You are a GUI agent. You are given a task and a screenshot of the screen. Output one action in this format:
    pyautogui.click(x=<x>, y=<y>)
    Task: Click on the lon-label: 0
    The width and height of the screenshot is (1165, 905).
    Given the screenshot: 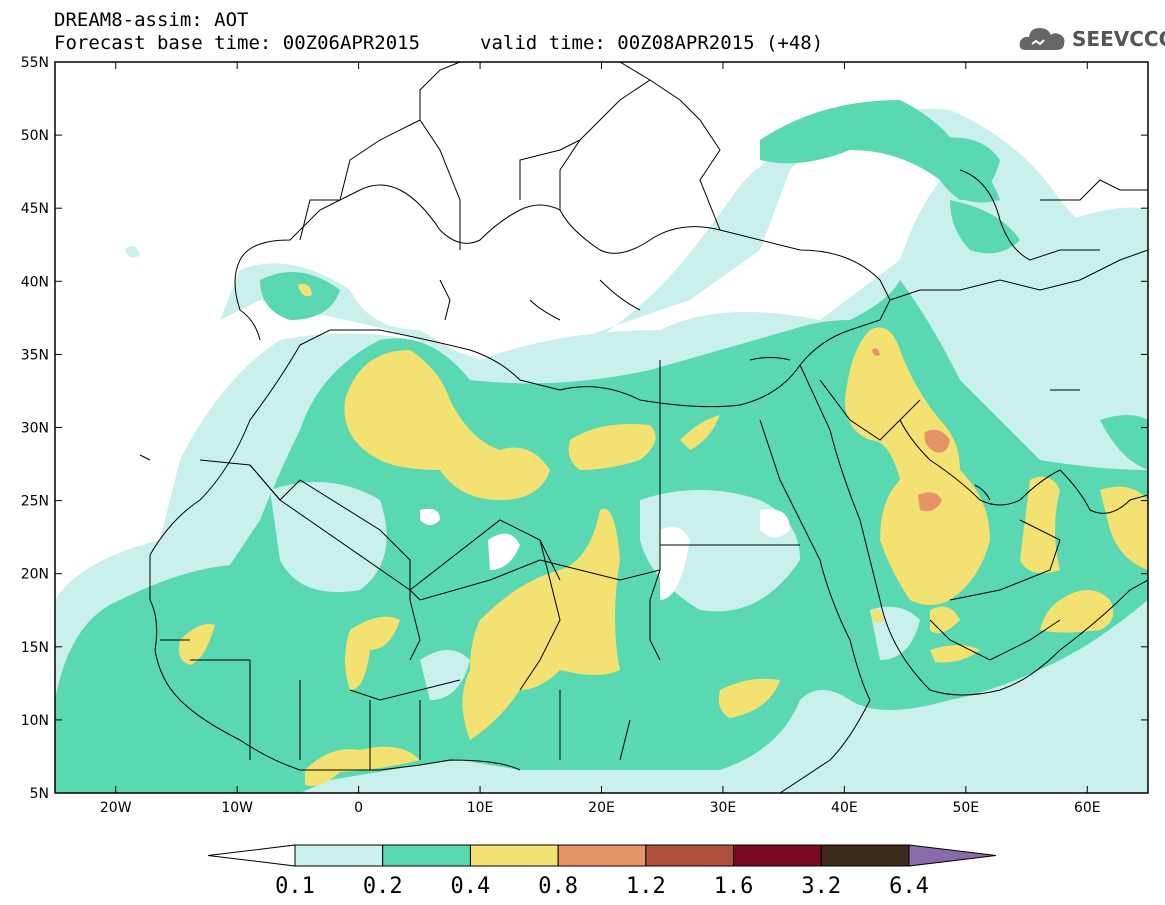 What is the action you would take?
    pyautogui.click(x=358, y=808)
    